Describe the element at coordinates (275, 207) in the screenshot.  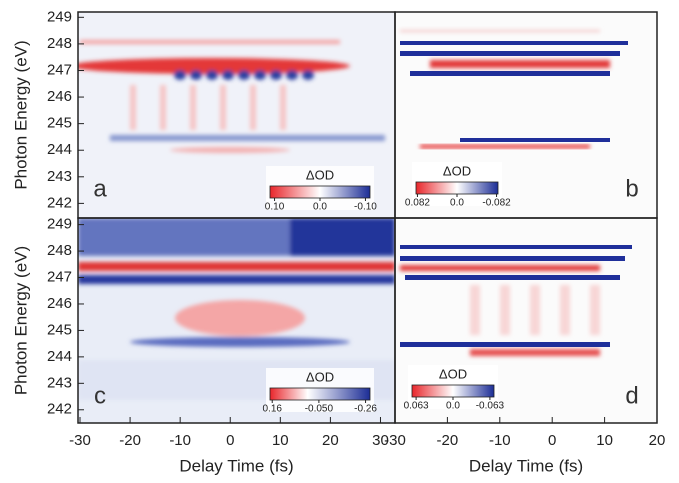
I see `colorbar-tick-label: 0.10` at that location.